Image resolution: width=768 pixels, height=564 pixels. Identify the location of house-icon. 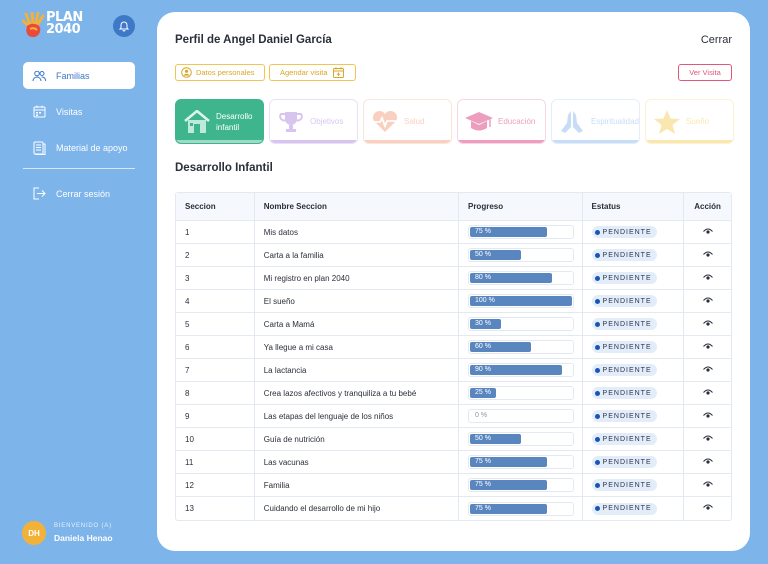
(197, 122).